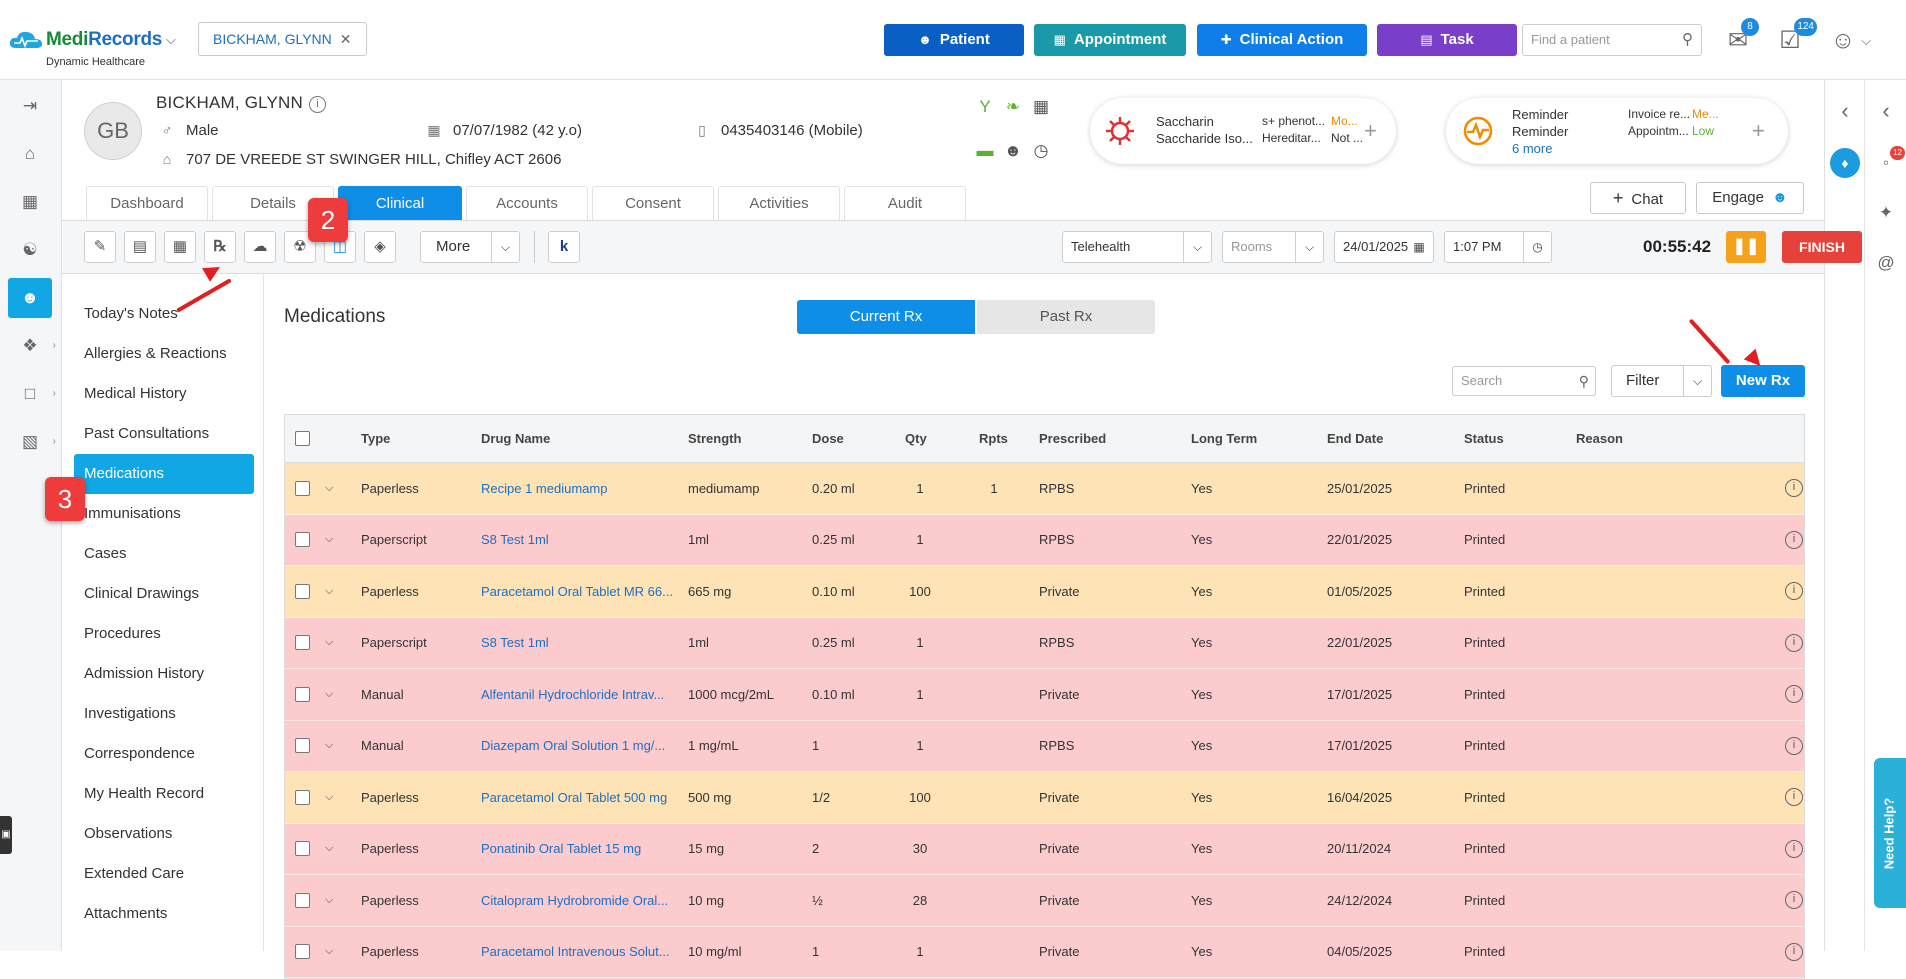 The width and height of the screenshot is (1906, 979). I want to click on need-help-tab: Need Help?, so click(1890, 833).